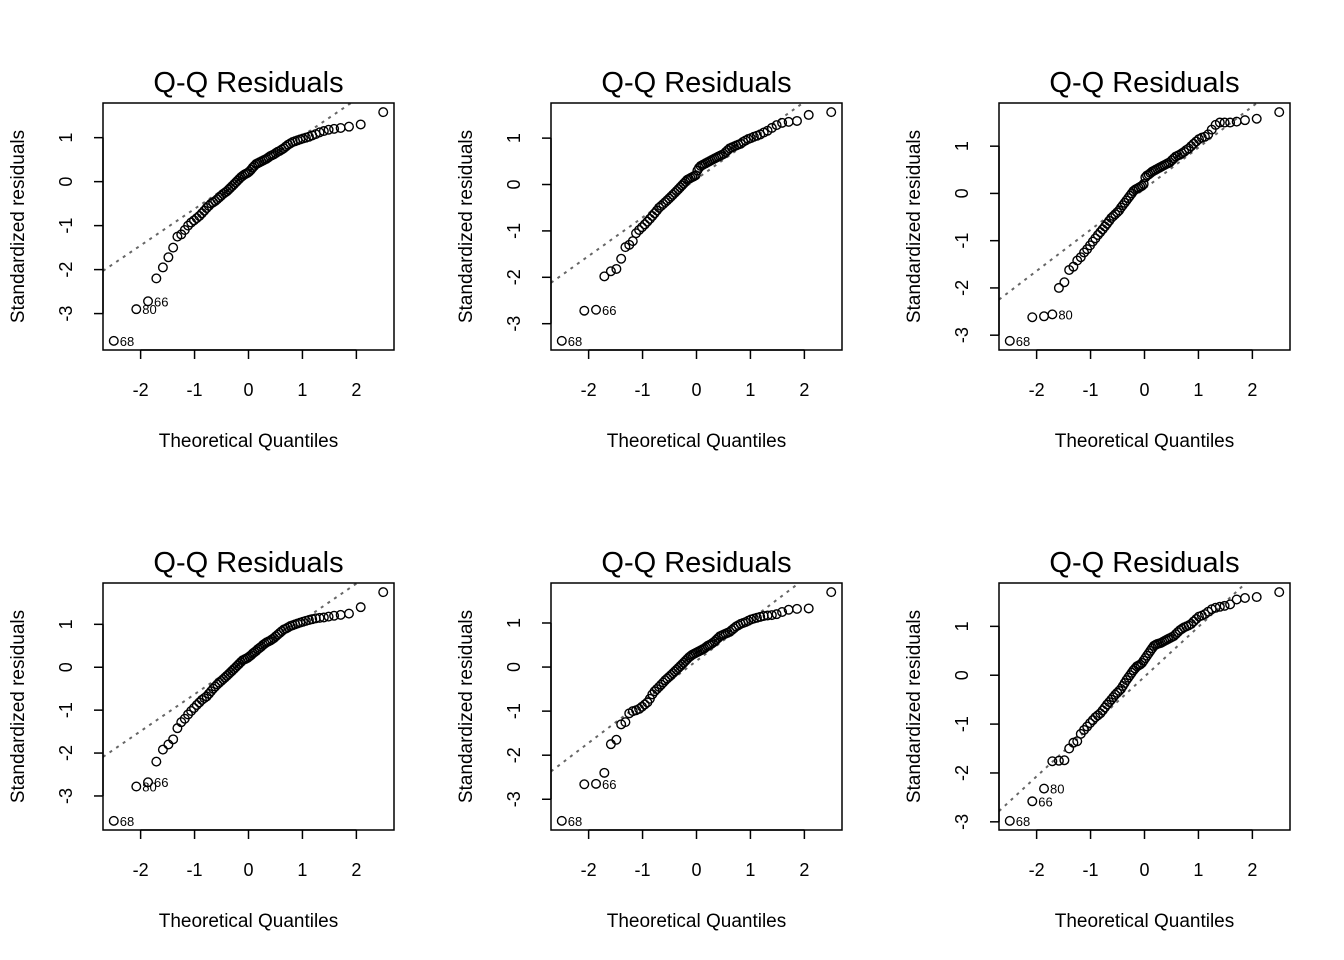  What do you see at coordinates (962, 822) in the screenshot?
I see `y-tick-label: -3` at bounding box center [962, 822].